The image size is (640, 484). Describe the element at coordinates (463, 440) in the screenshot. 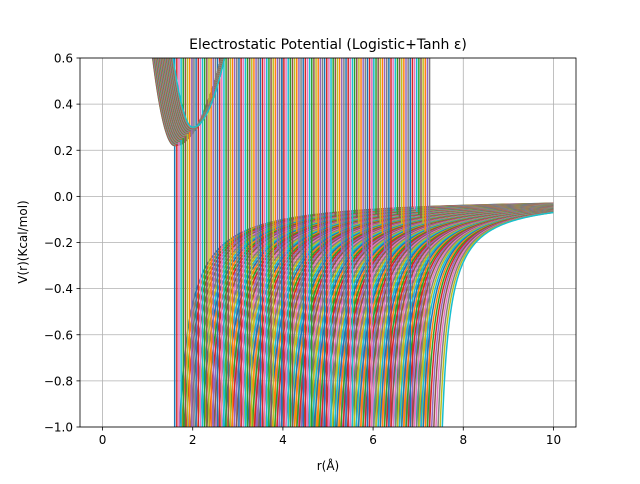

I see `x-tick-label: 8` at that location.